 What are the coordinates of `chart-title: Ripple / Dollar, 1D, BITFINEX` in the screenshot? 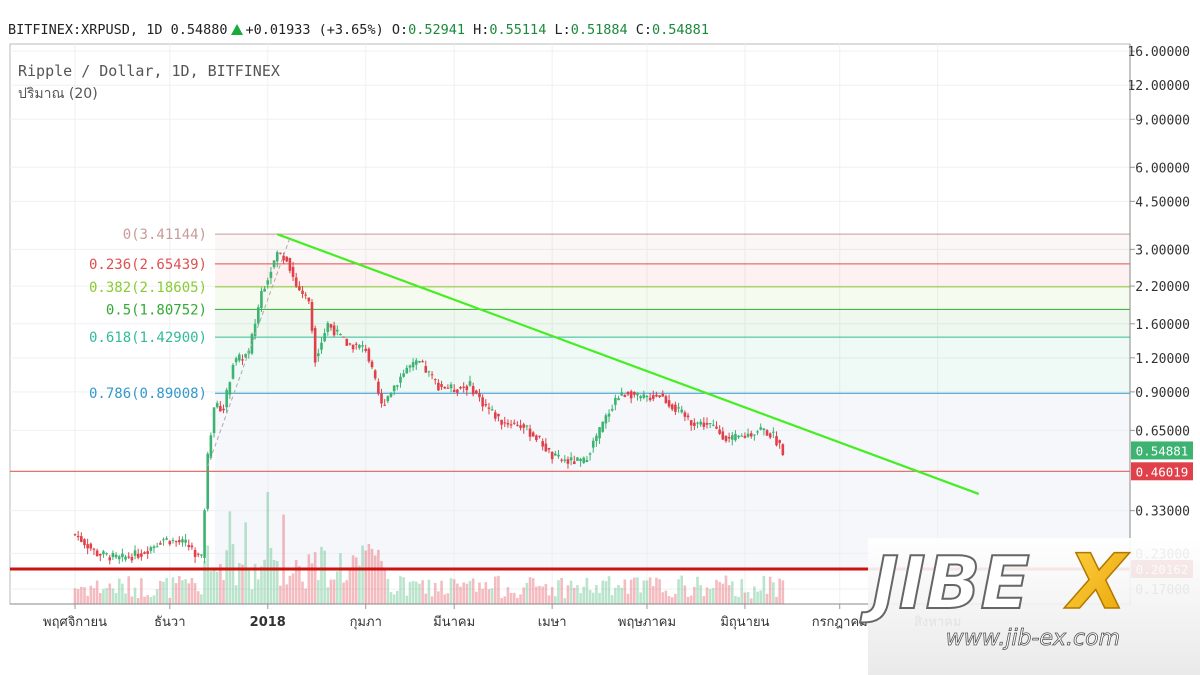 It's located at (149, 71).